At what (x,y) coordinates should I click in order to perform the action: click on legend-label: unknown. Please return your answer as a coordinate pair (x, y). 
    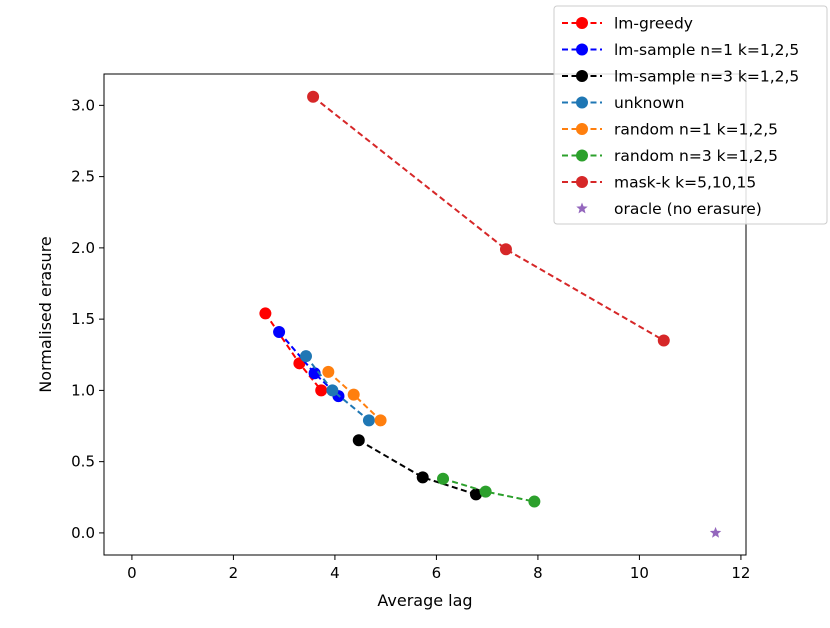
    Looking at the image, I should click on (649, 103).